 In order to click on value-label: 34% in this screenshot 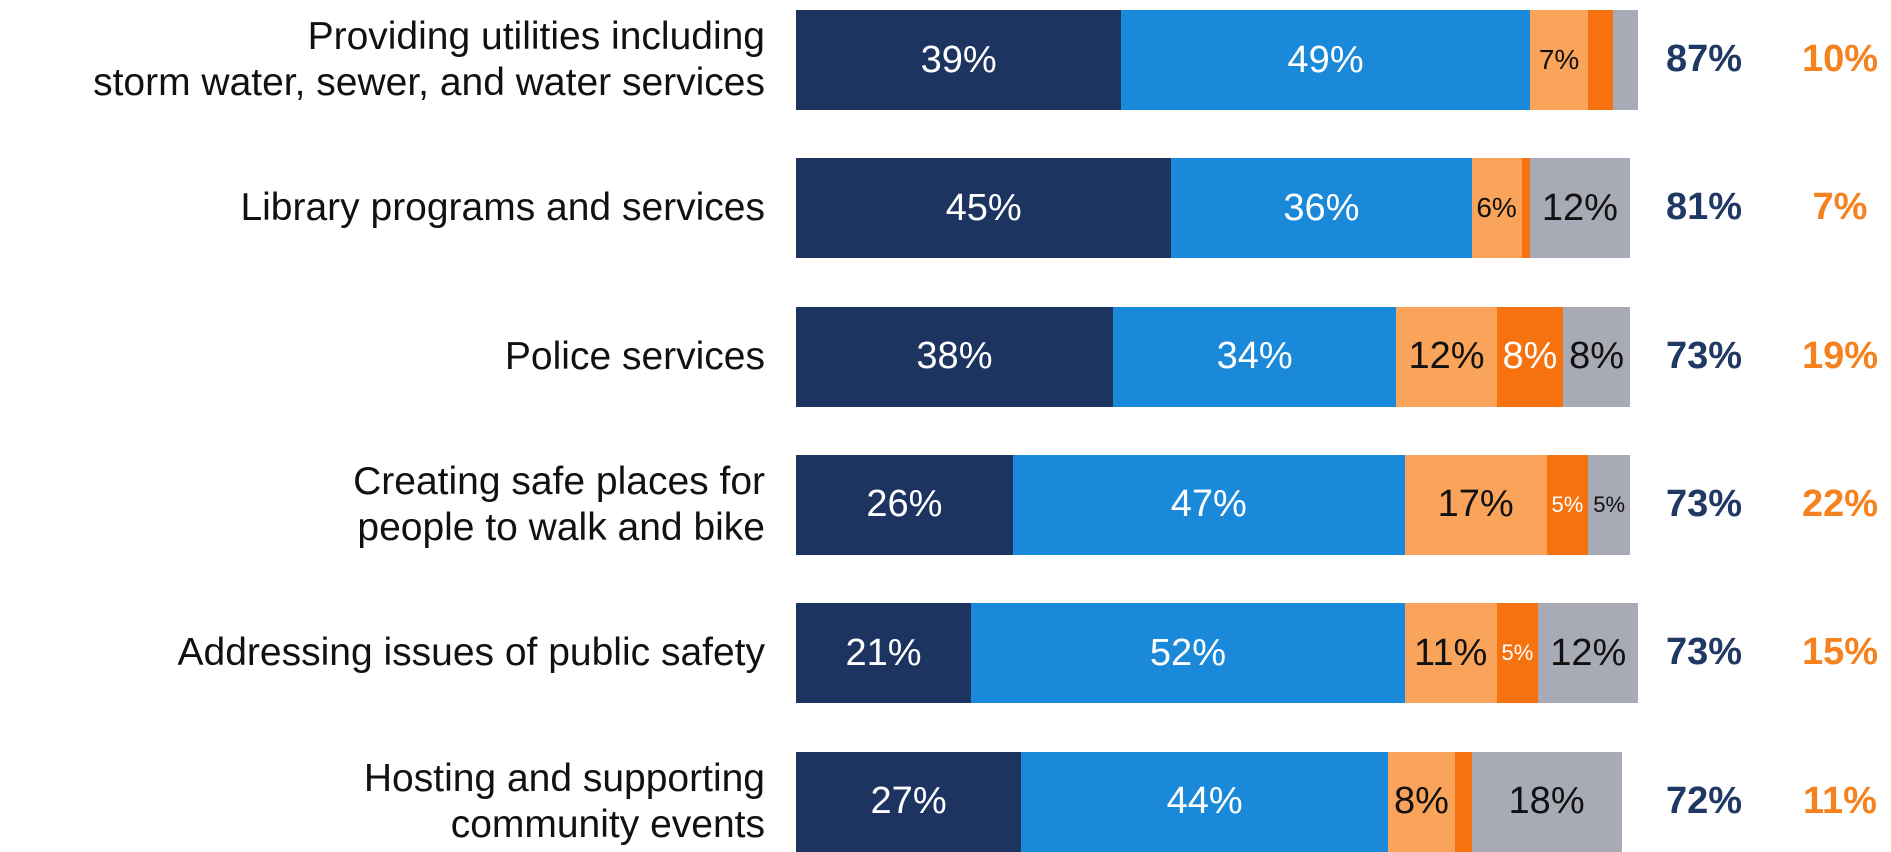, I will do `click(1254, 356)`.